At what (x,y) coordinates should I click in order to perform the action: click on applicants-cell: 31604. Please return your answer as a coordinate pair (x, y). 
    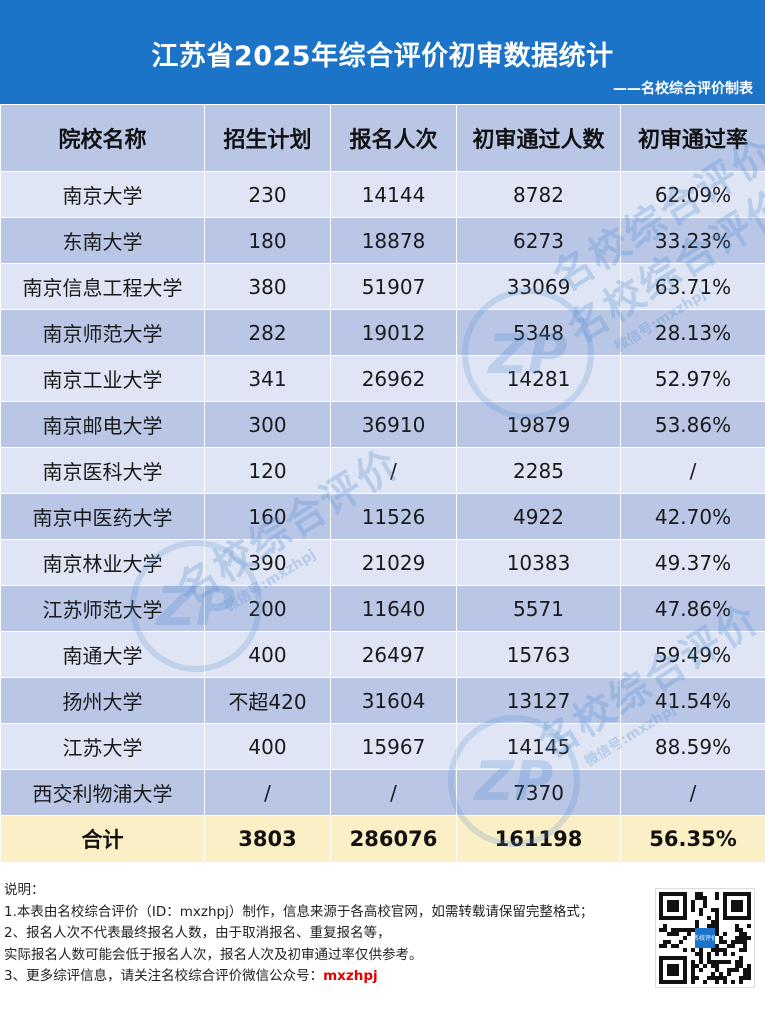
    Looking at the image, I should click on (393, 700).